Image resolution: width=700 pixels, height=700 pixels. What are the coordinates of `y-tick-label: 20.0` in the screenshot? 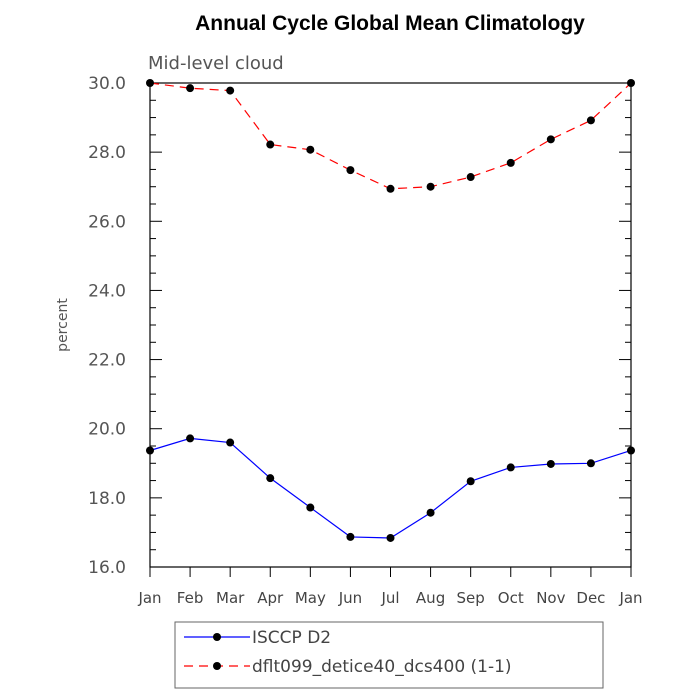 It's located at (107, 430).